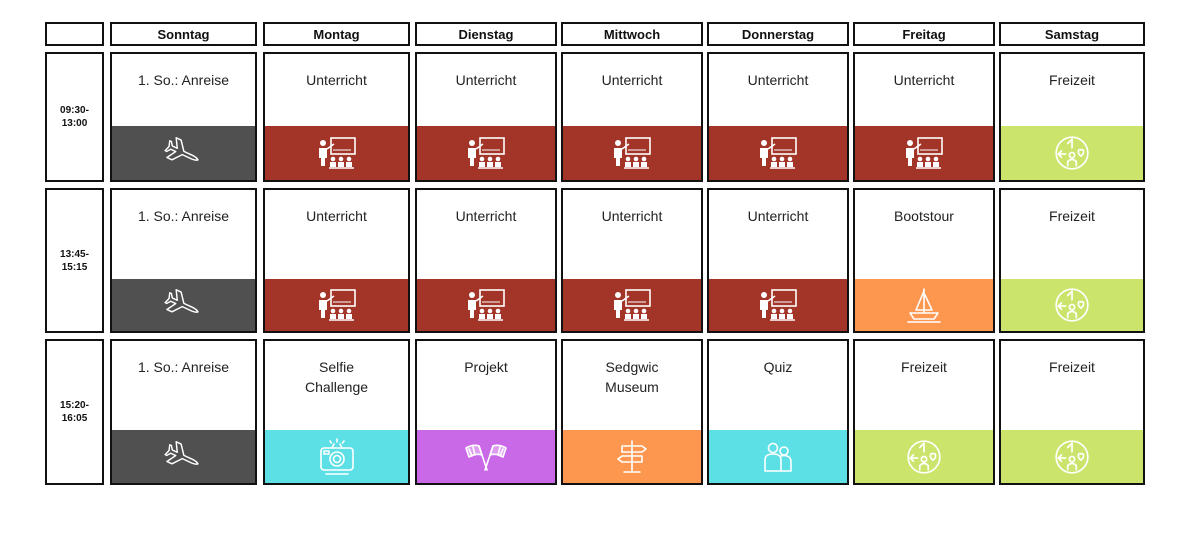  Describe the element at coordinates (486, 34) in the screenshot. I see `day-header-dienstag: Dienstag` at that location.